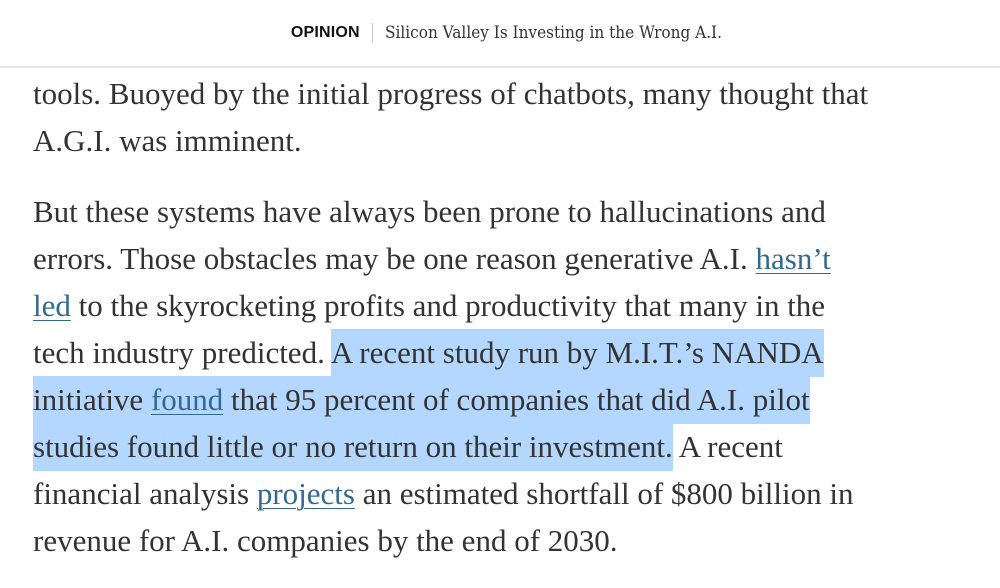  Describe the element at coordinates (727, 446) in the screenshot. I see `text-segment: A recent` at that location.